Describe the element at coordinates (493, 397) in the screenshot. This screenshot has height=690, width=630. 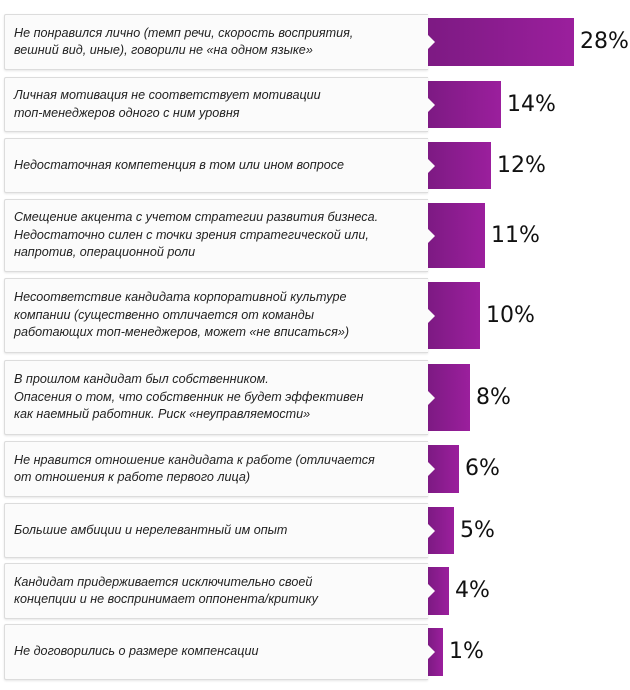
I see `value-label: 8%` at that location.